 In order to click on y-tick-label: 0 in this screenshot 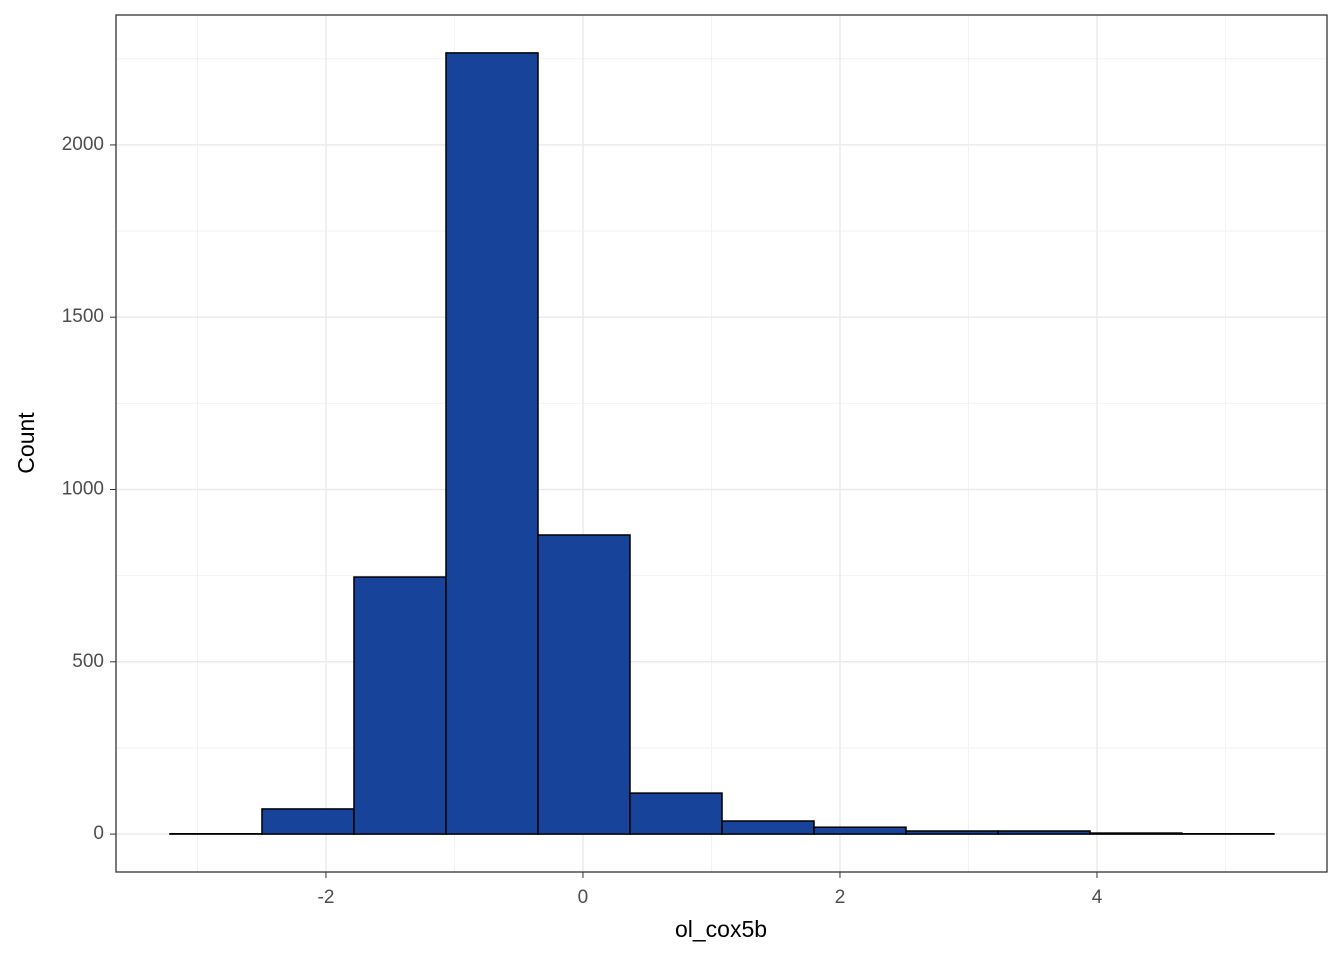, I will do `click(98, 833)`.